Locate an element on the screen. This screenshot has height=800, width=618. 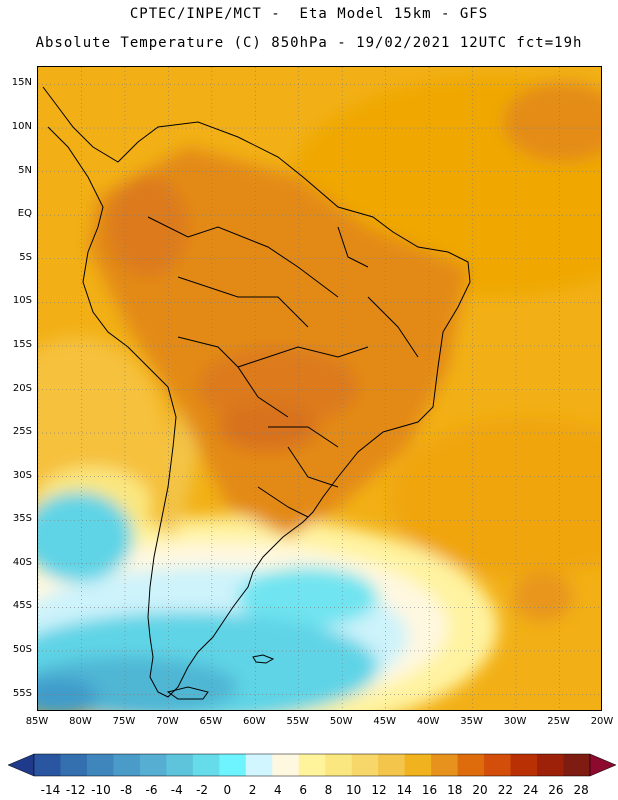
colorbar-tick-label: 24 is located at coordinates (530, 790).